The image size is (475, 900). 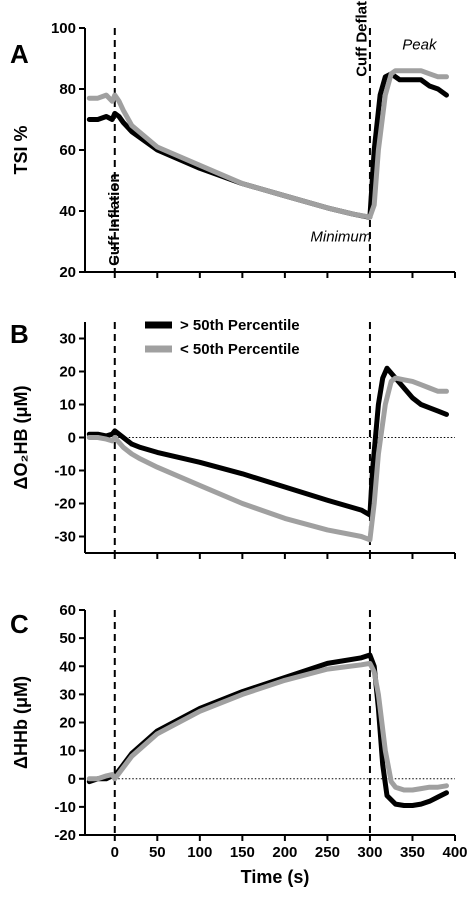 I want to click on x-tick-label: 50, so click(x=157, y=852).